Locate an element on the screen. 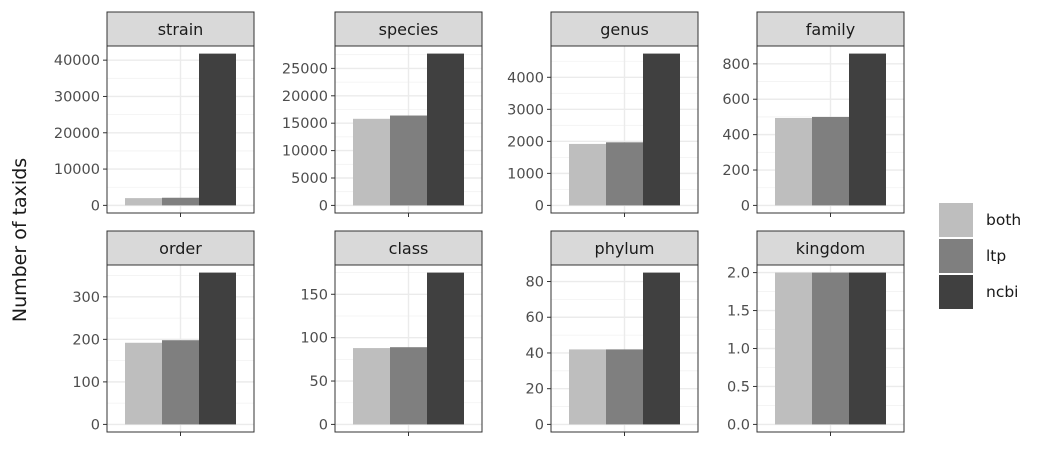  panel-phylum: phylum 0 20 40 60 80 is located at coordinates (612, 333).